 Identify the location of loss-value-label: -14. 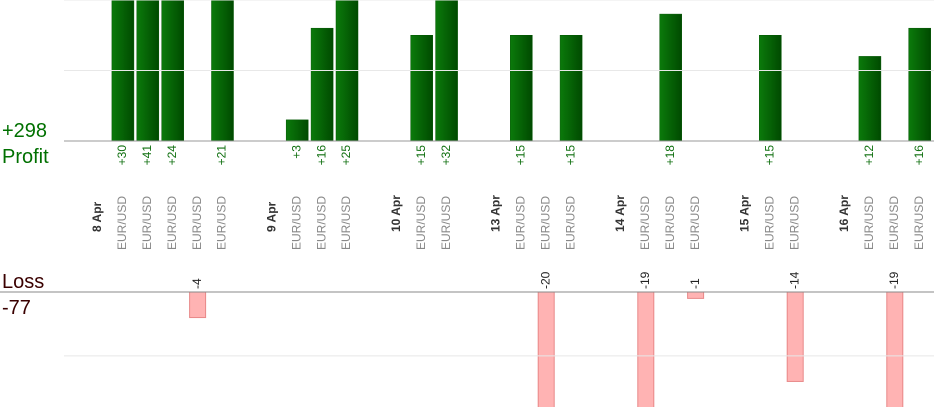
(794, 280).